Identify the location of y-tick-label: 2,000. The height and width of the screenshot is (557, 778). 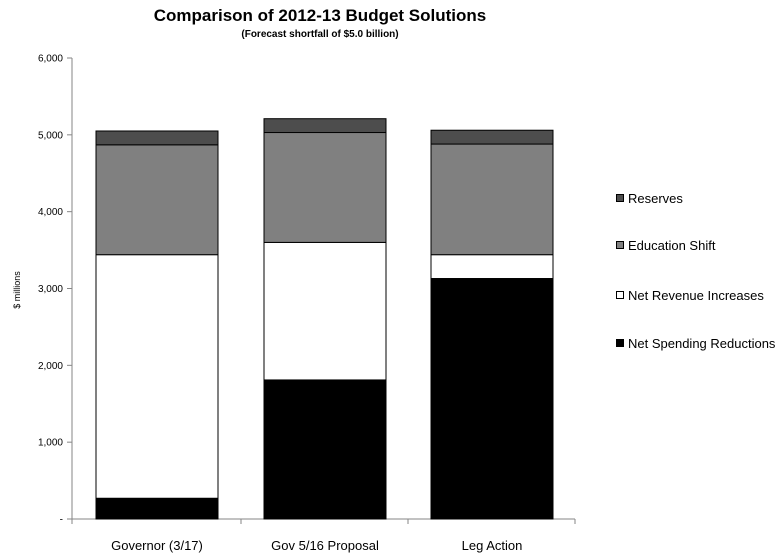
(50, 366).